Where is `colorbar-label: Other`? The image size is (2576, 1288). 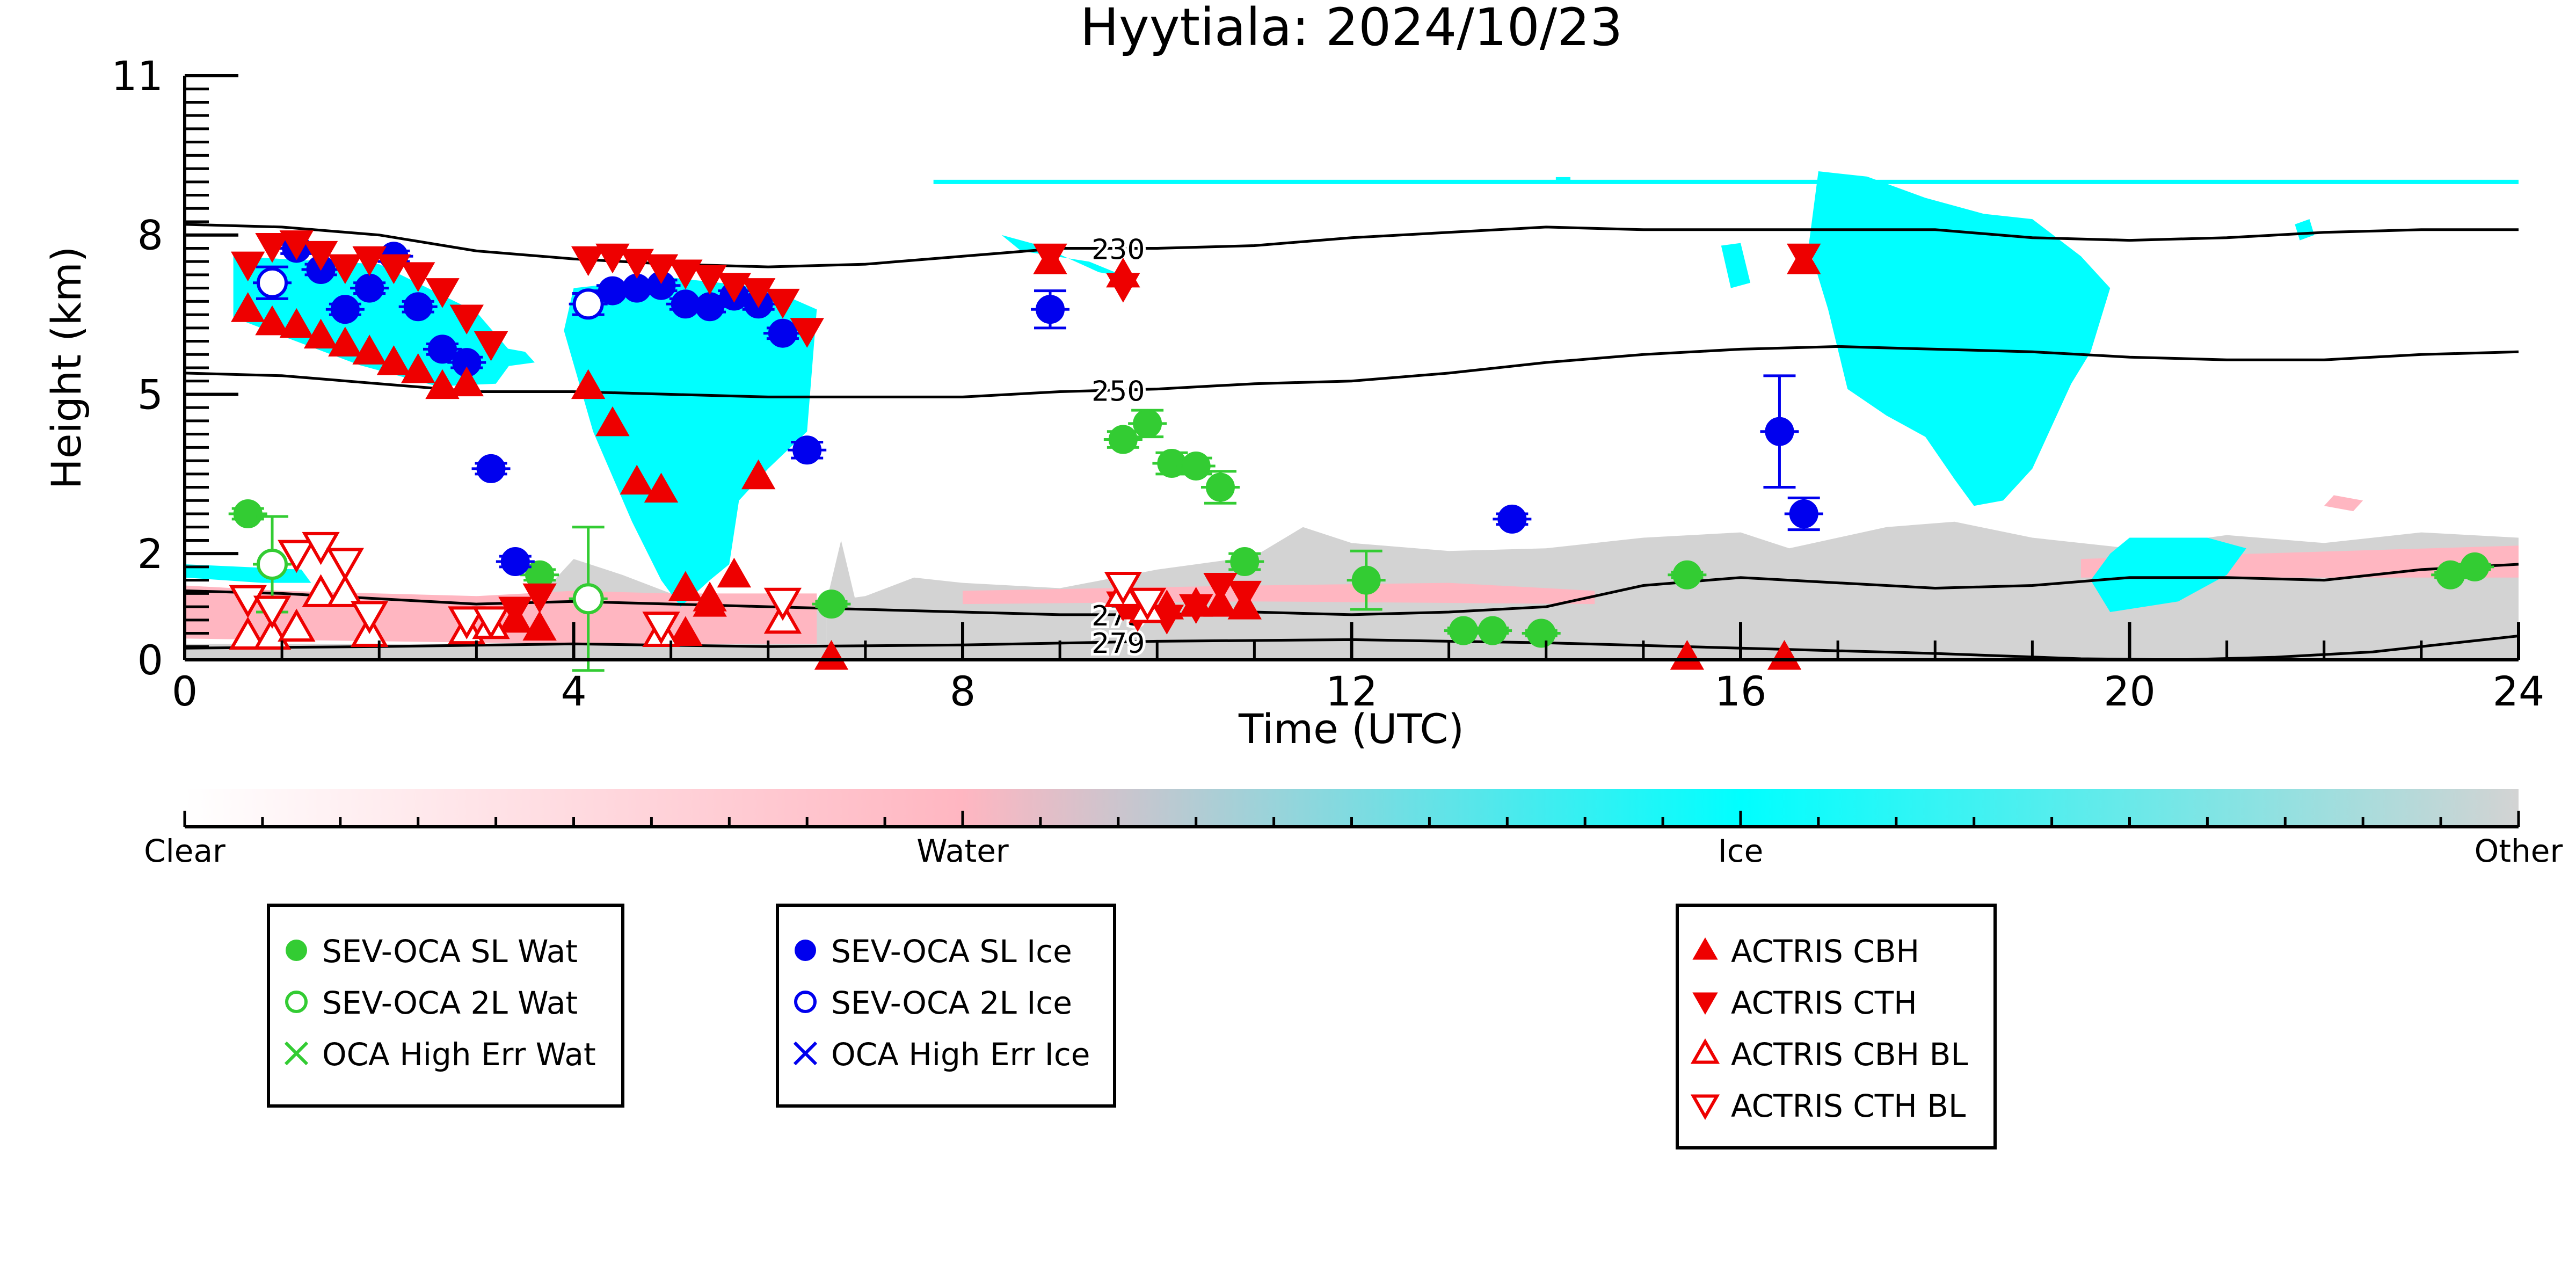
colorbar-label: Other is located at coordinates (2519, 851).